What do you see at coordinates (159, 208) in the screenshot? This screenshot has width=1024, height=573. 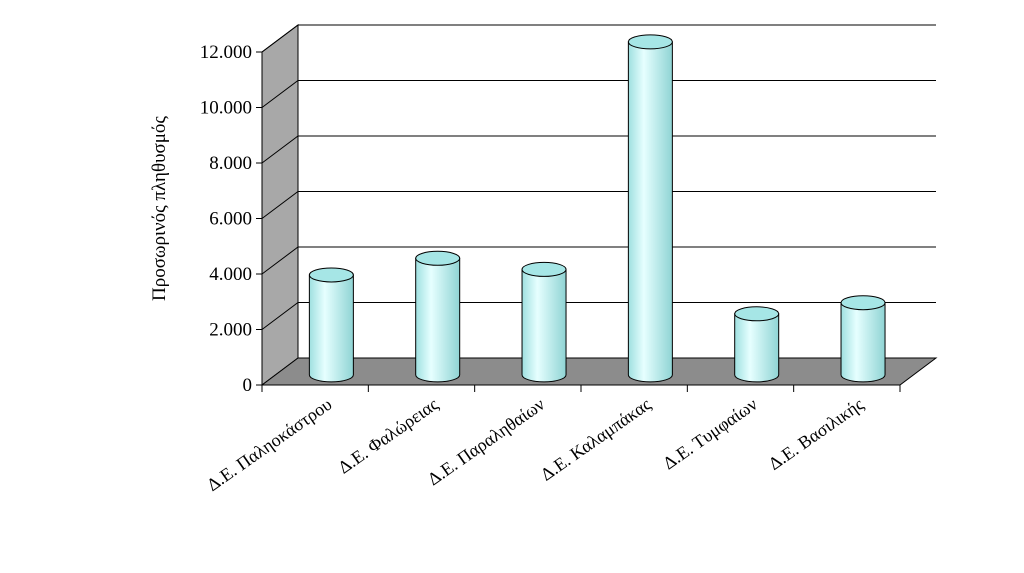 I see `y-axis-title: Προσωρινός πληθυσμός` at bounding box center [159, 208].